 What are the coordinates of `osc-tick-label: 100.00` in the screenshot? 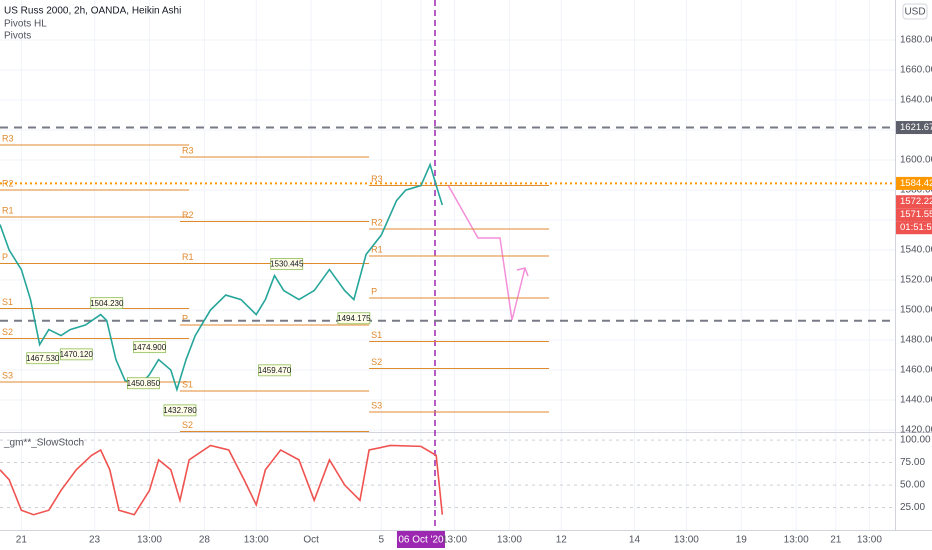 It's located at (915, 440).